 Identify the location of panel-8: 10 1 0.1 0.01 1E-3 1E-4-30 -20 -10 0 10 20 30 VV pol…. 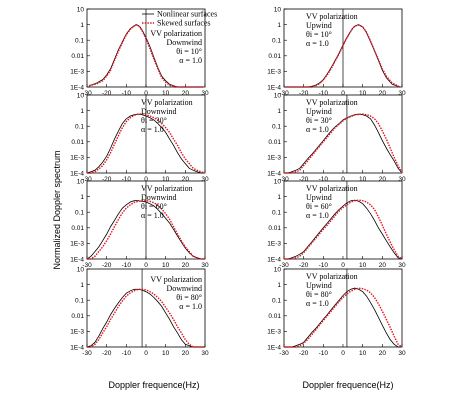
(336, 311).